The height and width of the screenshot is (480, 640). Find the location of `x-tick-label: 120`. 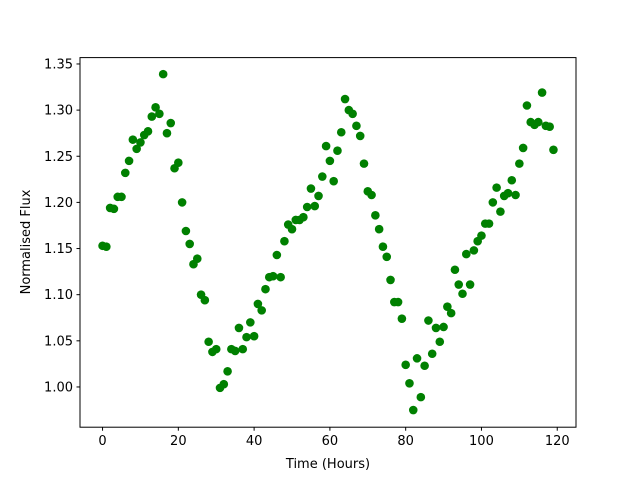

x-tick-label: 120 is located at coordinates (557, 441).